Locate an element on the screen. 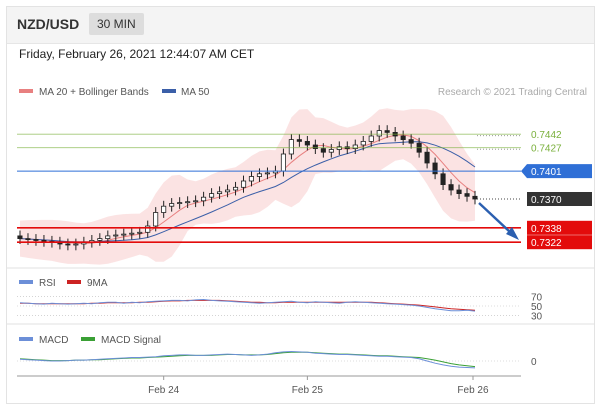  legend-ma20-label: MA 20 + Bollinger Bands is located at coordinates (94, 92).